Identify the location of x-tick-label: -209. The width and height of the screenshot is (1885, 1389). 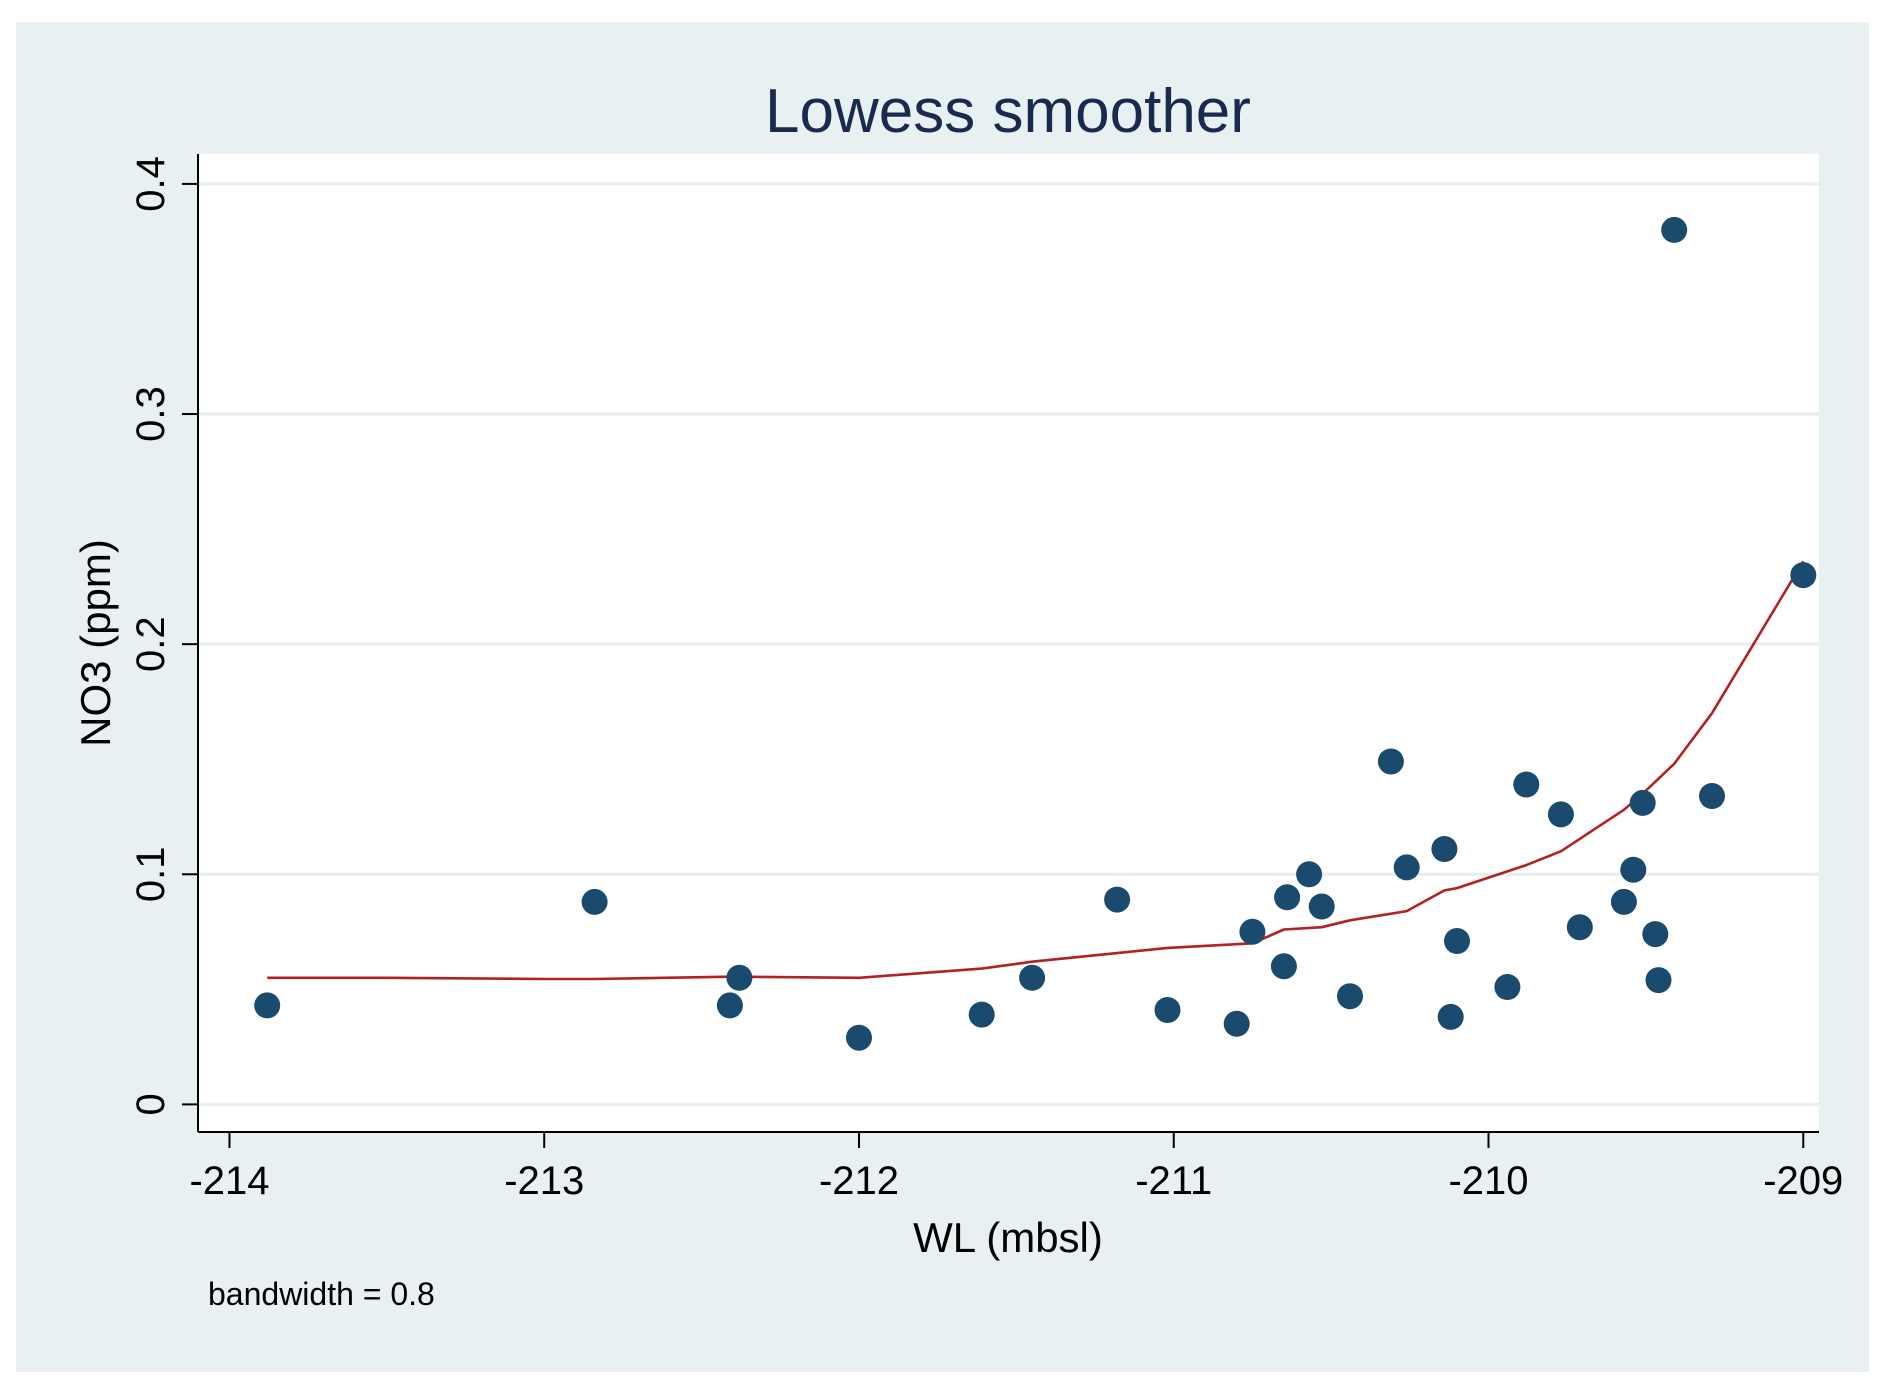
(1803, 1181).